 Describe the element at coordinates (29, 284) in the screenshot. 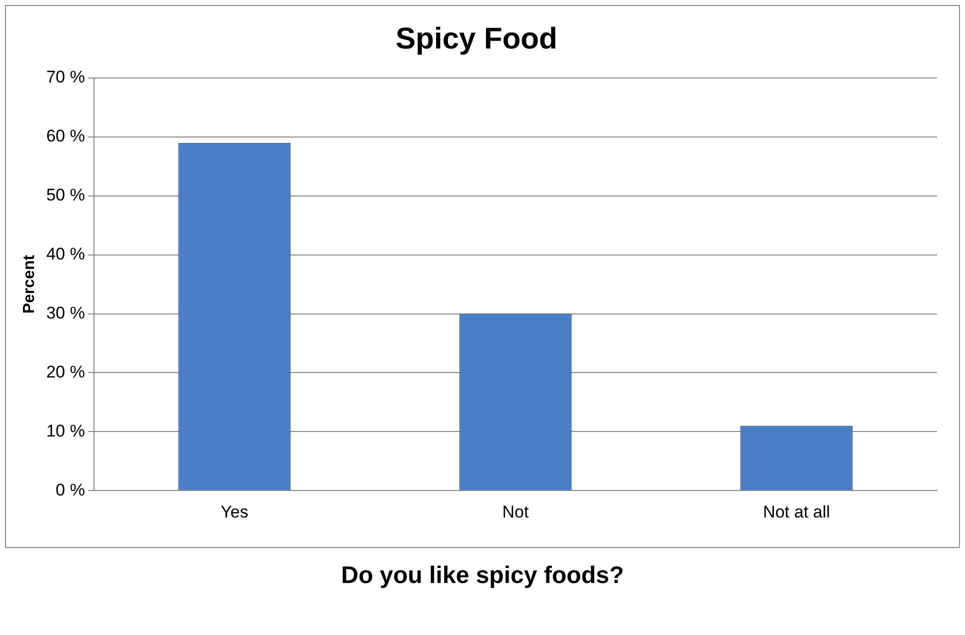

I see `y-axis-title: Percent` at that location.